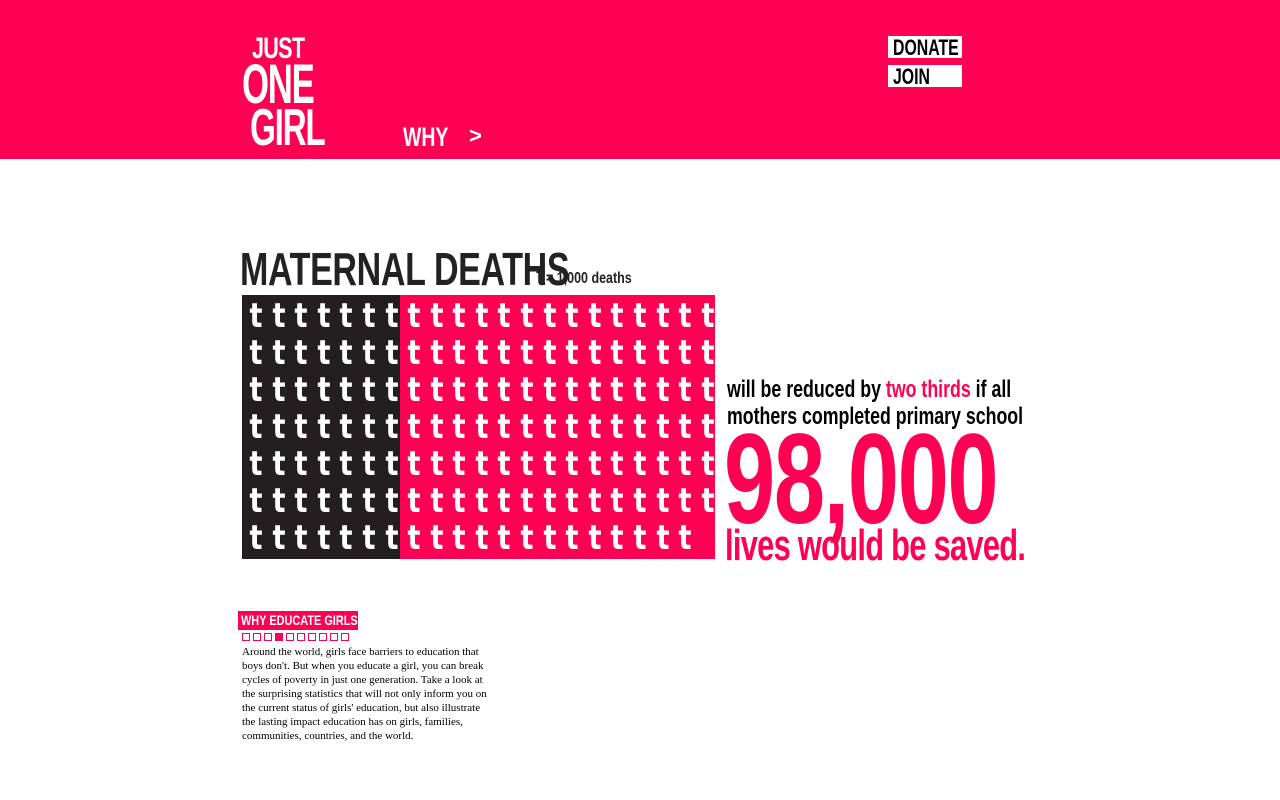 This screenshot has width=1280, height=800. I want to click on just-one-girl-logo: JUST ONE GIRL, so click(292, 94).